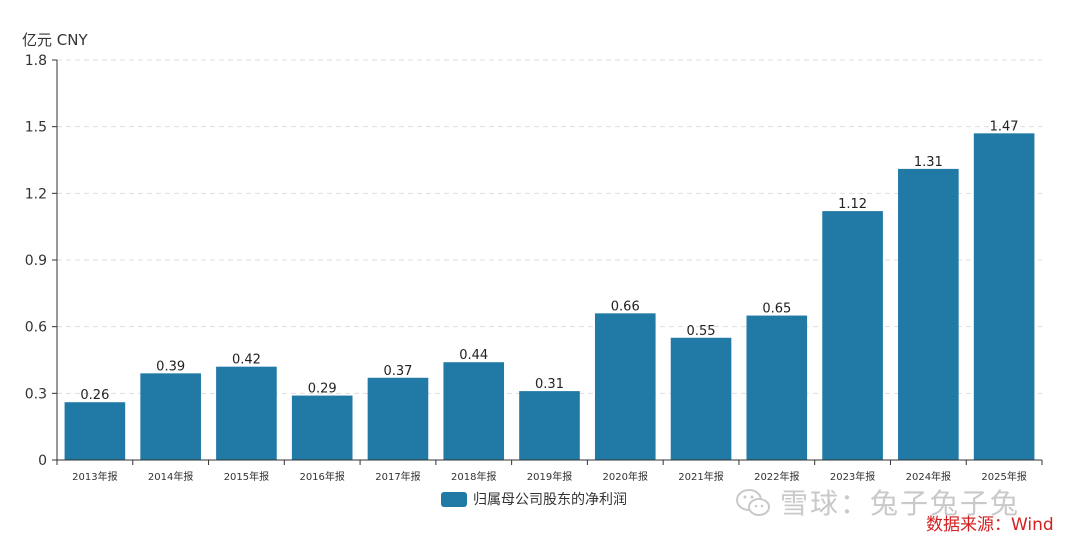 This screenshot has height=548, width=1080. I want to click on x-tick-label: 2013年报, so click(94, 476).